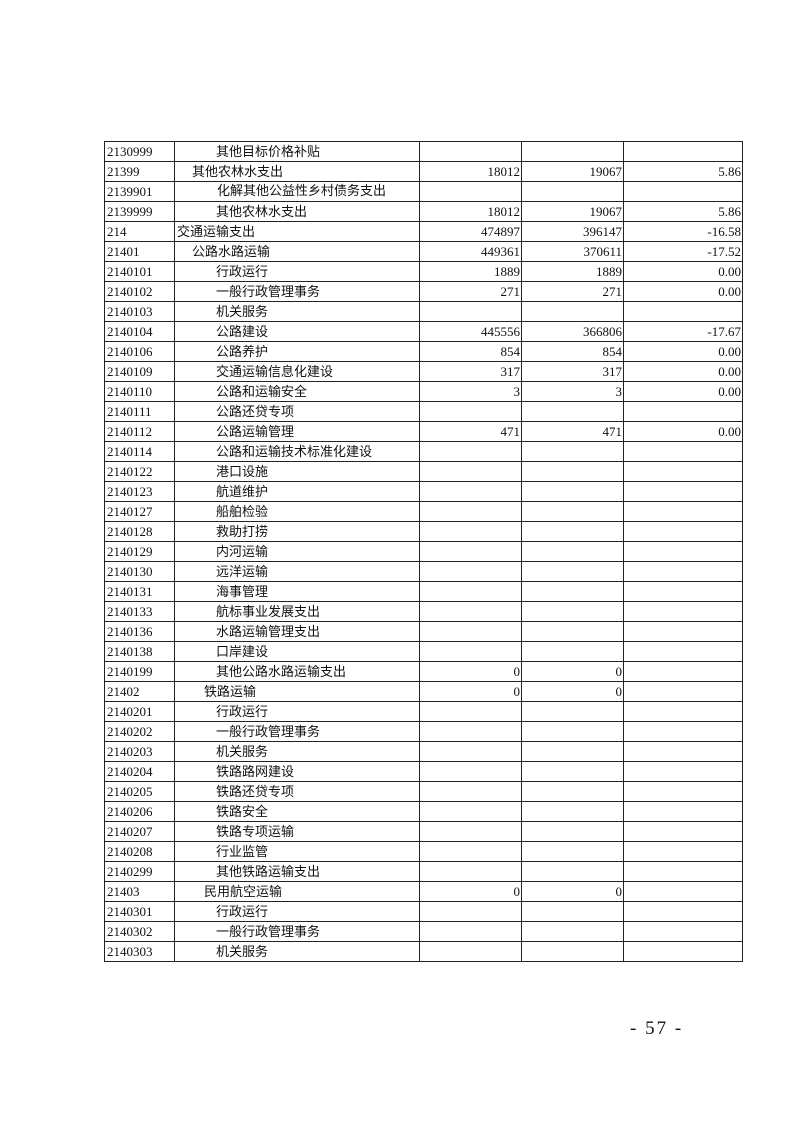 The width and height of the screenshot is (793, 1122). I want to click on row-name: 公路还贷专项, so click(297, 411).